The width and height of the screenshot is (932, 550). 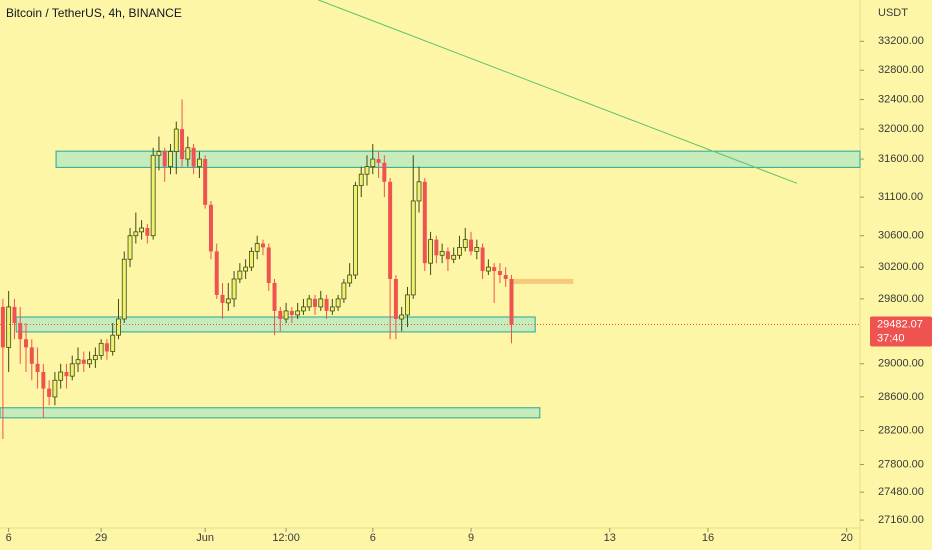 What do you see at coordinates (901, 159) in the screenshot?
I see `y-tick-label: 31600.00` at bounding box center [901, 159].